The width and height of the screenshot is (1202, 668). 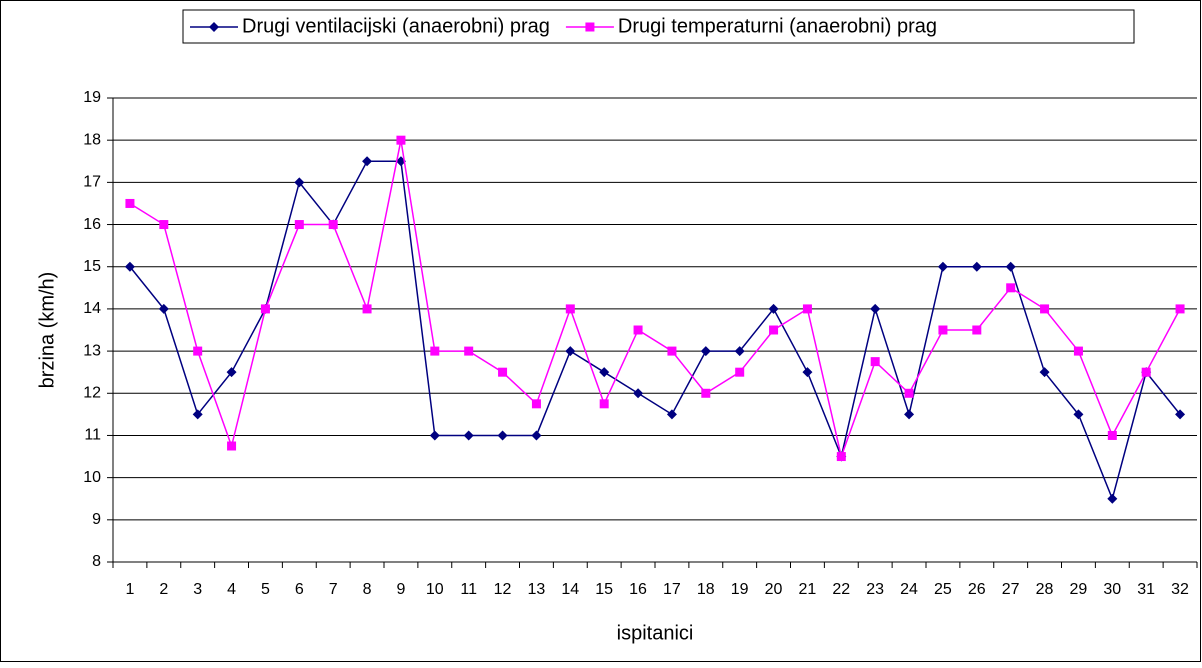 I want to click on x-tick-label: 1, so click(x=129, y=589).